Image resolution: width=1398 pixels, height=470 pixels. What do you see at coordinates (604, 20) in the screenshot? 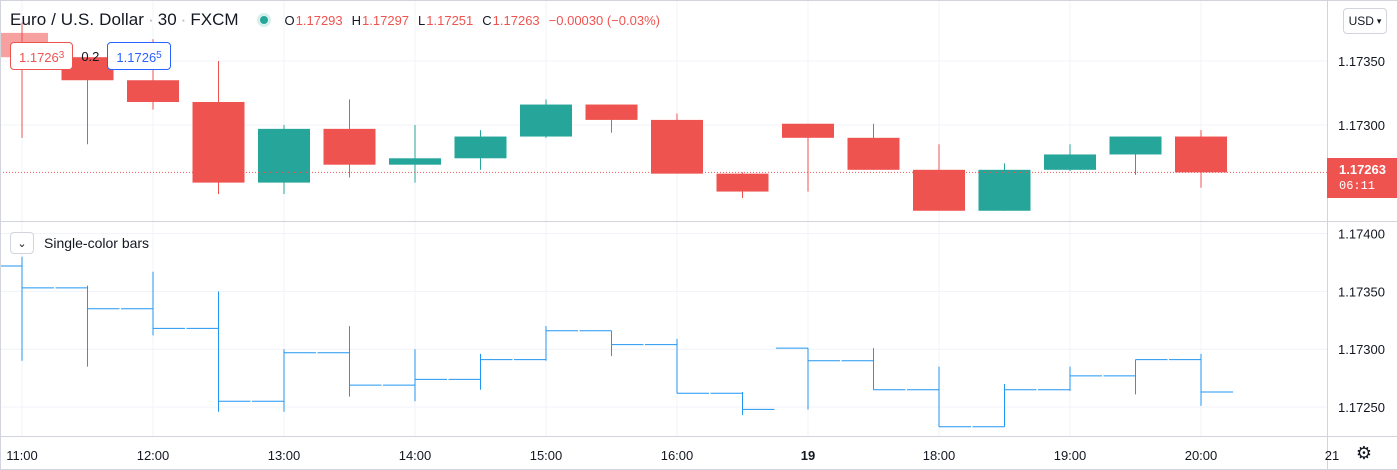
I see `change-value: −0.00030 (−0.03%)` at bounding box center [604, 20].